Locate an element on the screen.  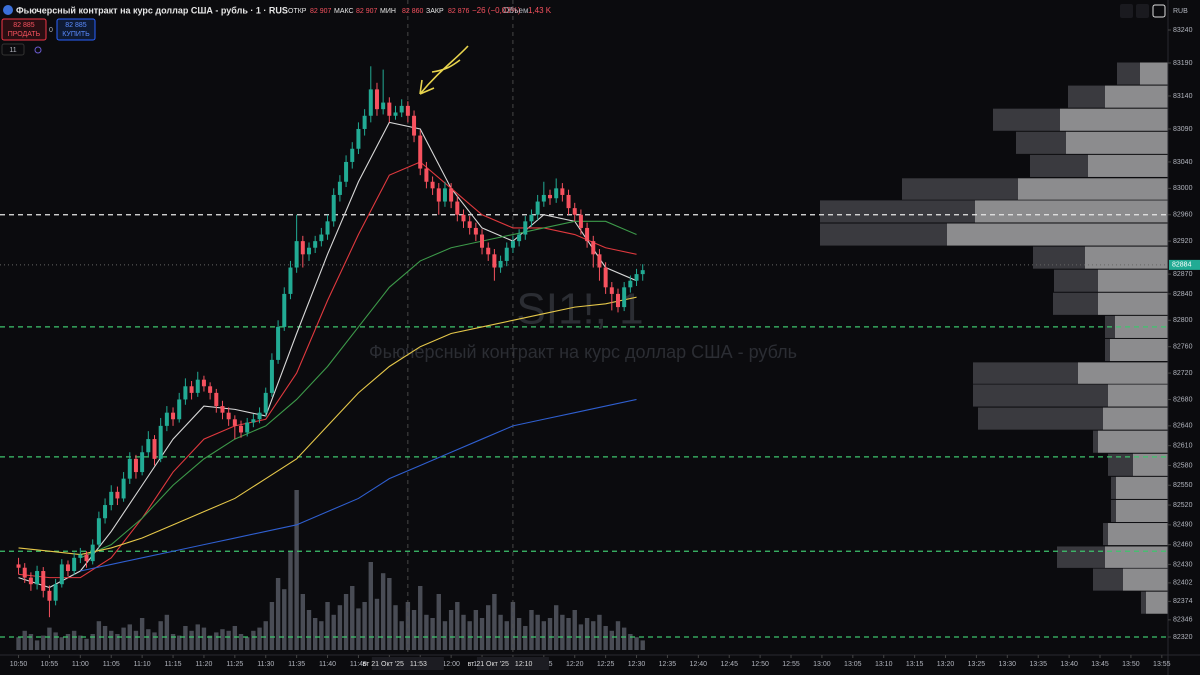
indicators-count: 11 is located at coordinates (12, 50).